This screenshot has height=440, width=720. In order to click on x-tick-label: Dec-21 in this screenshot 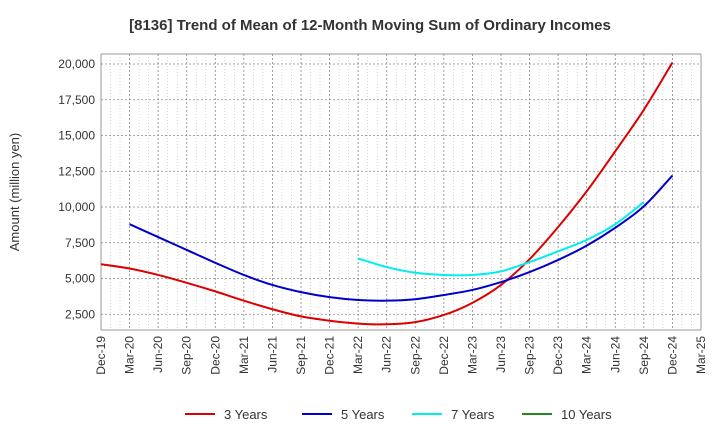, I will do `click(330, 355)`.